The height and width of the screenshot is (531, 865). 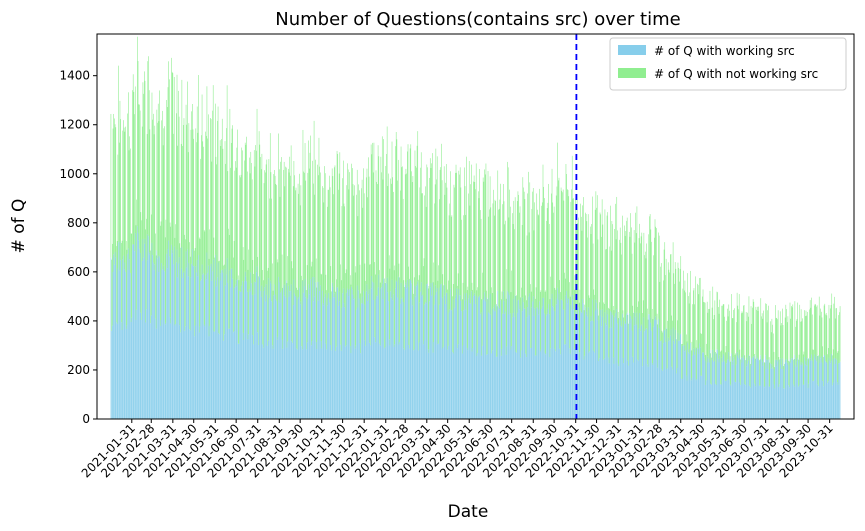 What do you see at coordinates (78, 223) in the screenshot?
I see `y-tick-label: 800` at bounding box center [78, 223].